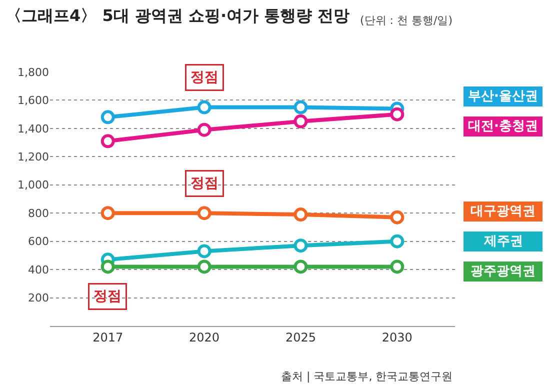  I want to click on text: 대전·충청권, so click(503, 126).